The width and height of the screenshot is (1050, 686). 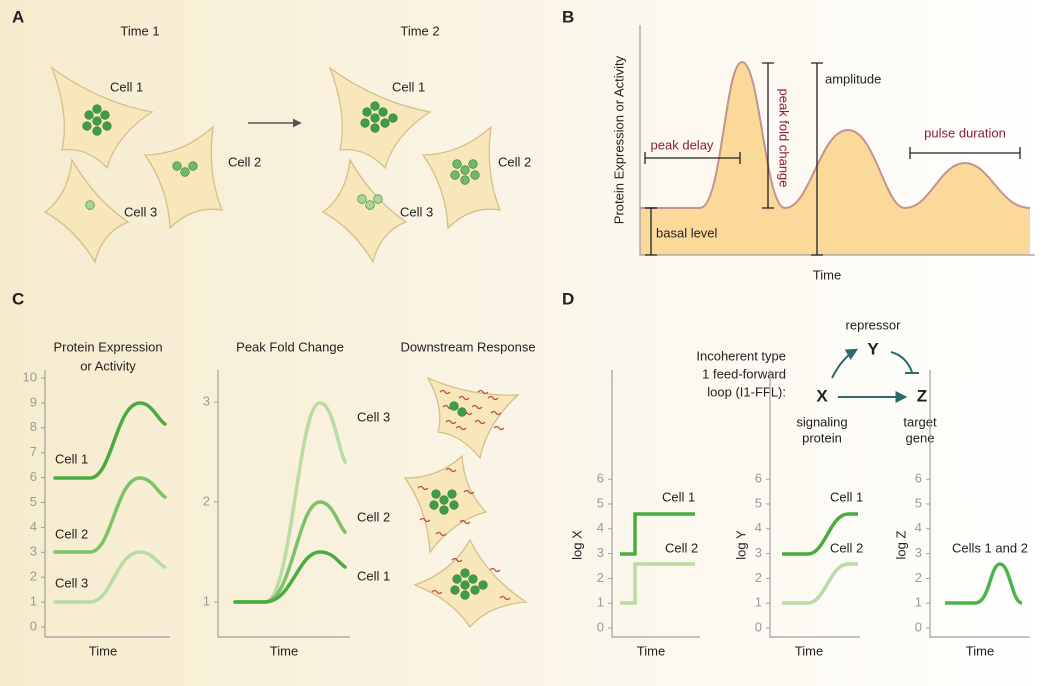 What do you see at coordinates (108, 365) in the screenshot?
I see `plot-title: or Activity` at bounding box center [108, 365].